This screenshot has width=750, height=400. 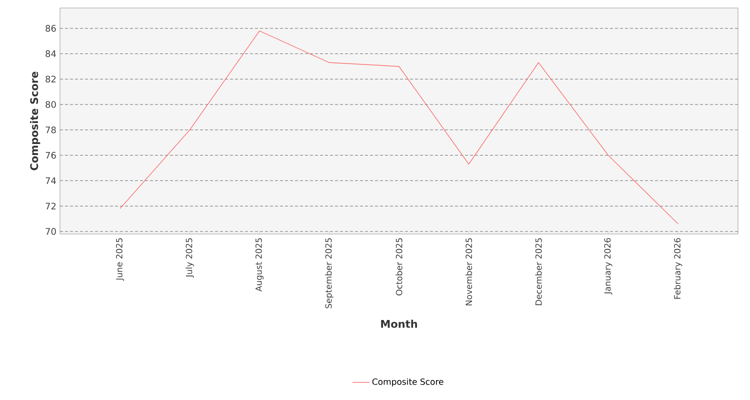 I want to click on x-tick-label: August 2025, so click(x=259, y=265).